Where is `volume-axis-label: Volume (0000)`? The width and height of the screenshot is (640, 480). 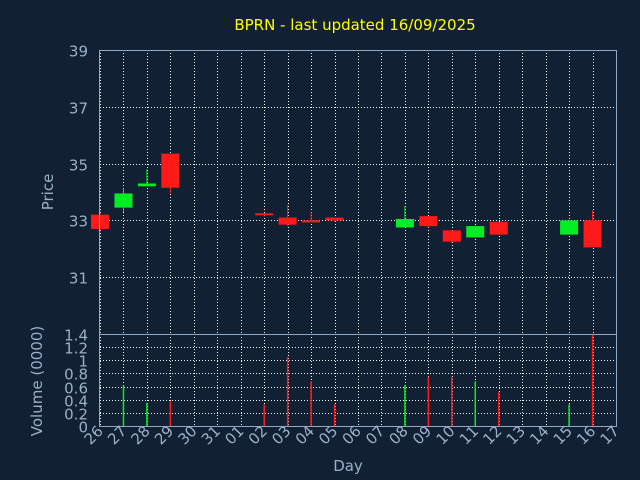
volume-axis-label: Volume (0000) is located at coordinates (37, 381).